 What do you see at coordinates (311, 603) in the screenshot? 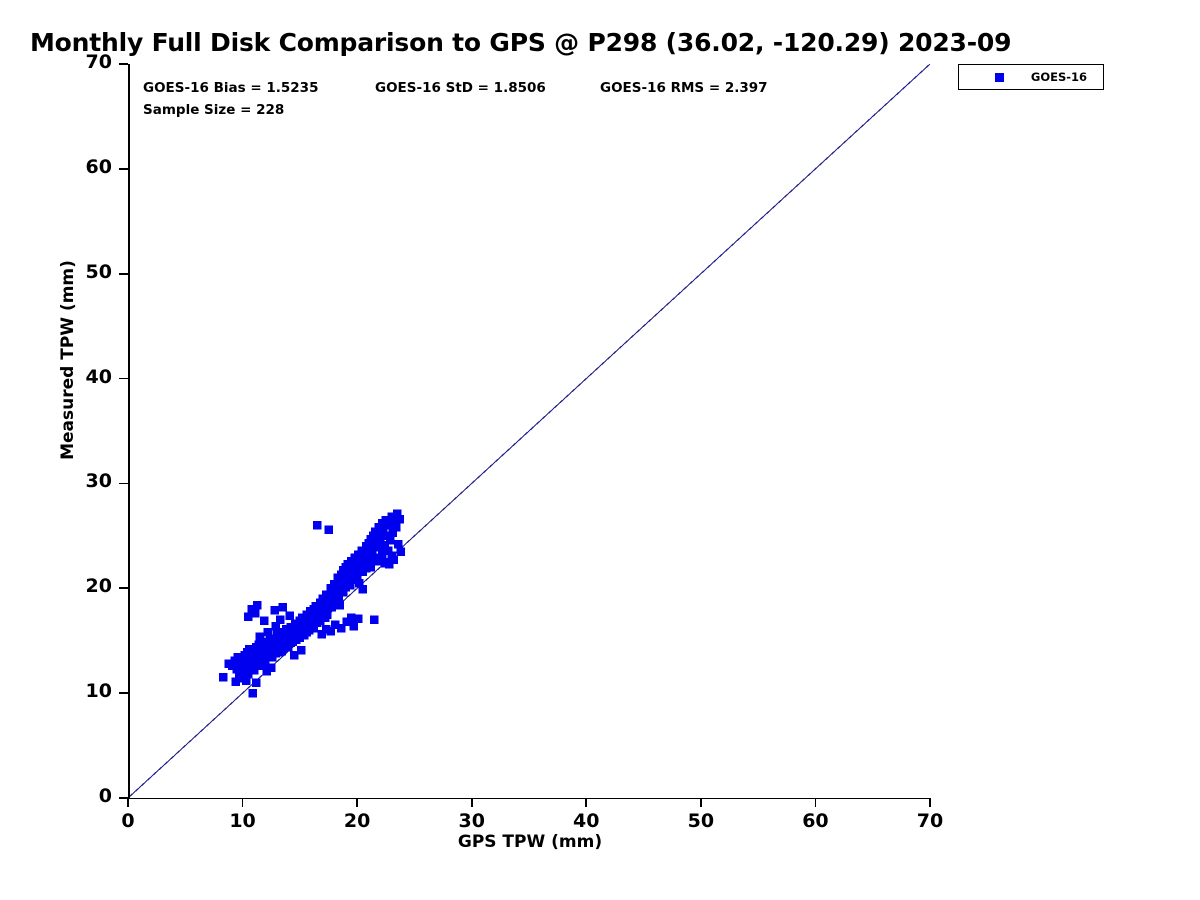
I see `data-points-group` at bounding box center [311, 603].